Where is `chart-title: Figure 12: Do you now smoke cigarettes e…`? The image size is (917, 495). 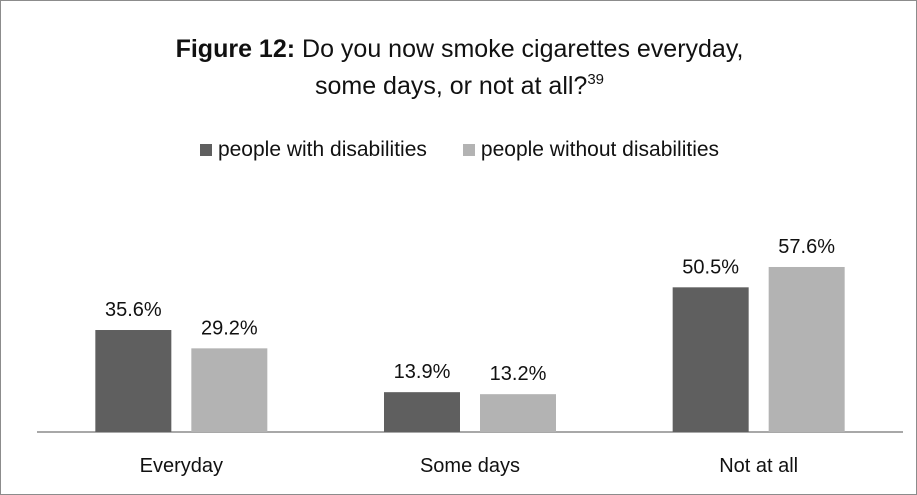 chart-title: Figure 12: Do you now smoke cigarettes e… is located at coordinates (459, 68).